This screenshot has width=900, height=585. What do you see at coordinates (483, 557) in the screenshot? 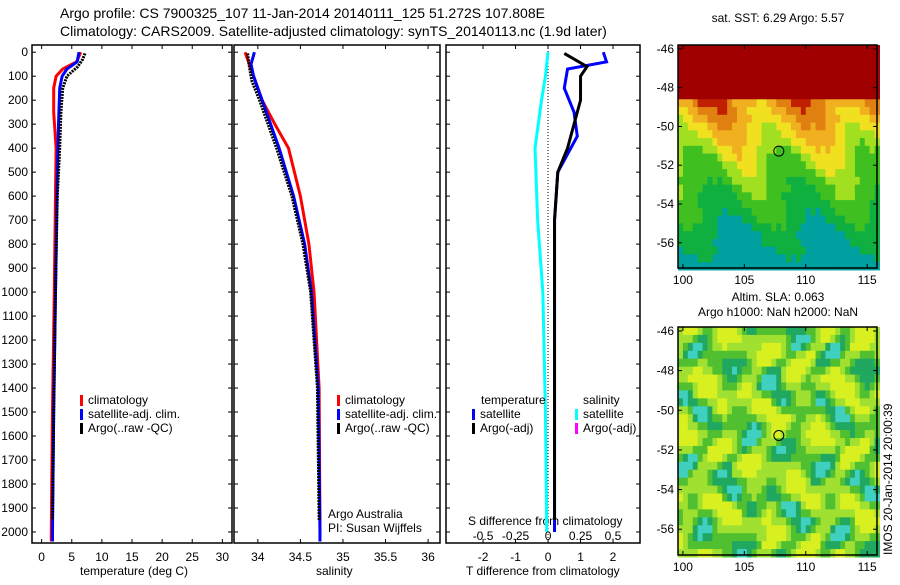
I see `xtick-label: -2` at bounding box center [483, 557].